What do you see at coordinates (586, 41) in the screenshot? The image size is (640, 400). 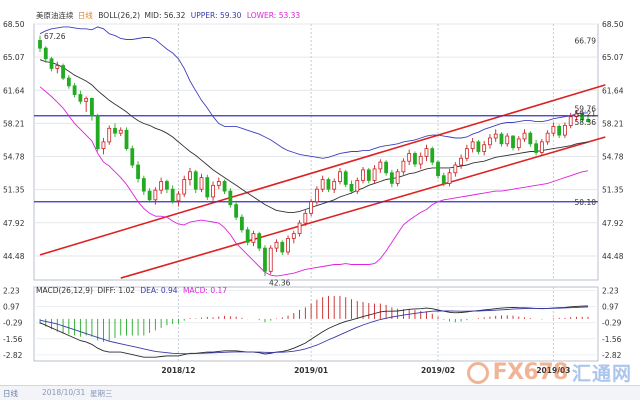 I see `right-price-label: 66.79` at bounding box center [586, 41].